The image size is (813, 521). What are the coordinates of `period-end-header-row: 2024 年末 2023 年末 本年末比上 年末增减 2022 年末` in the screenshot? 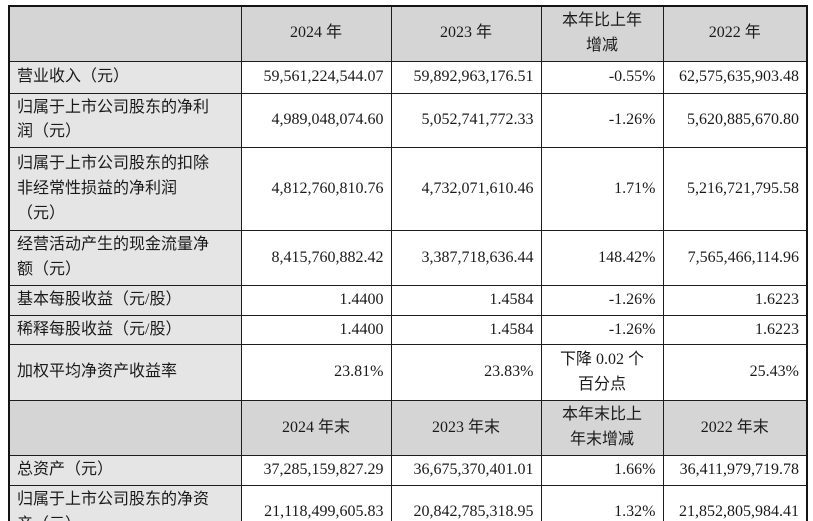 It's located at (408, 428).